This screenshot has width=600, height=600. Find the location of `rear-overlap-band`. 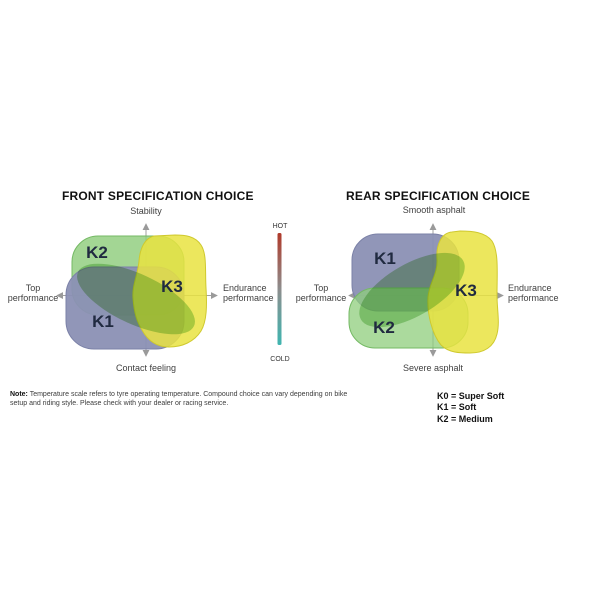

rear-overlap-band is located at coordinates (412, 290).